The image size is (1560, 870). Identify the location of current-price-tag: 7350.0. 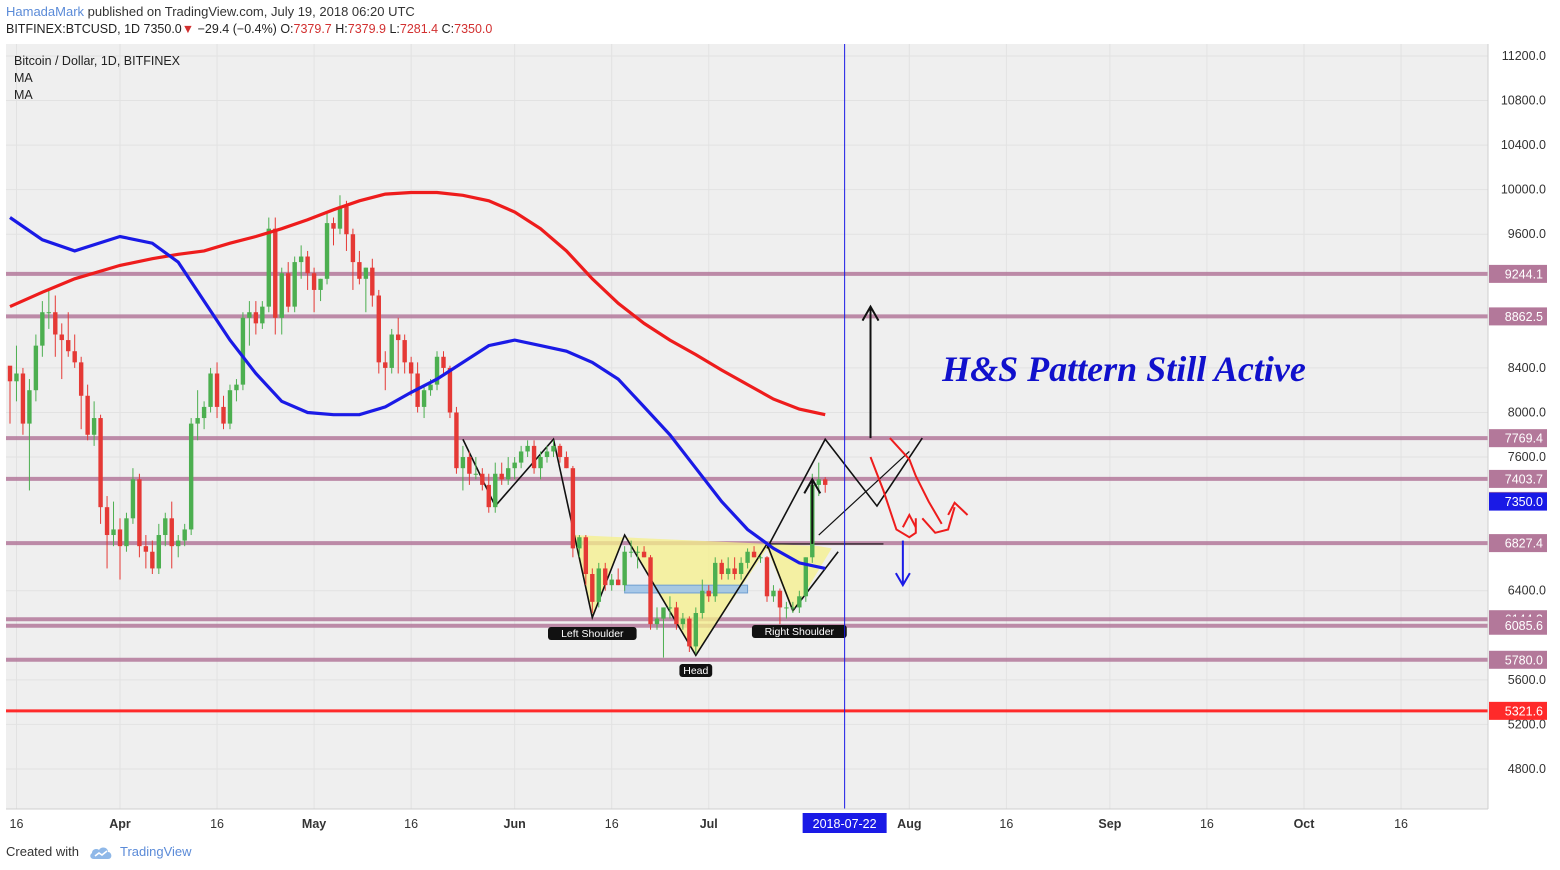
(1518, 501).